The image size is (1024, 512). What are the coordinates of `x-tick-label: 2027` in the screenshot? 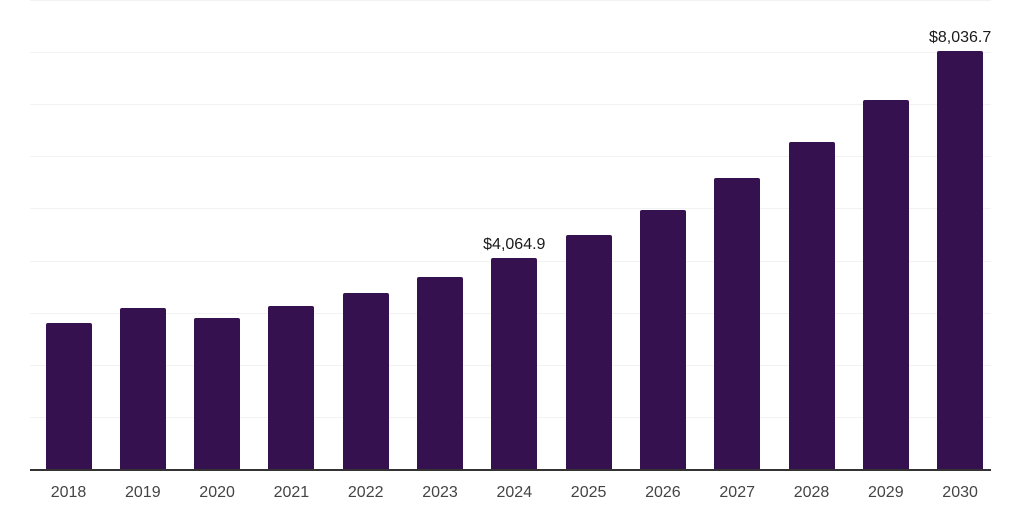 It's located at (737, 492).